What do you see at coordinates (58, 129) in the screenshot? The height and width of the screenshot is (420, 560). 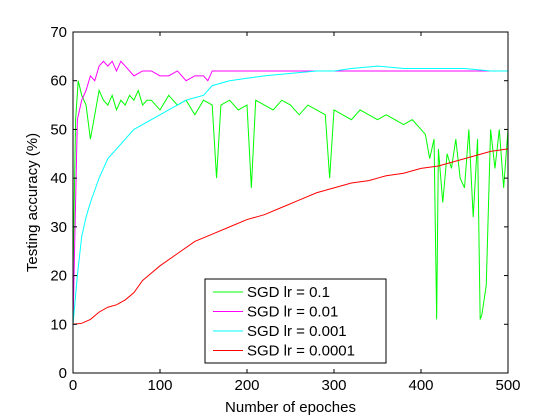 I see `y-tick-label: 50` at bounding box center [58, 129].